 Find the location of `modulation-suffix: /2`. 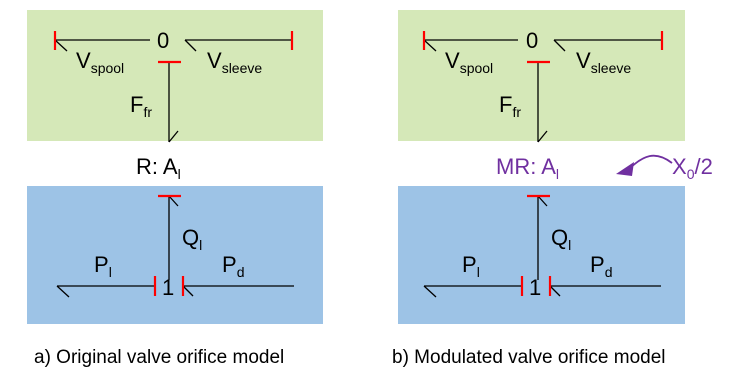

modulation-suffix: /2 is located at coordinates (703, 166).